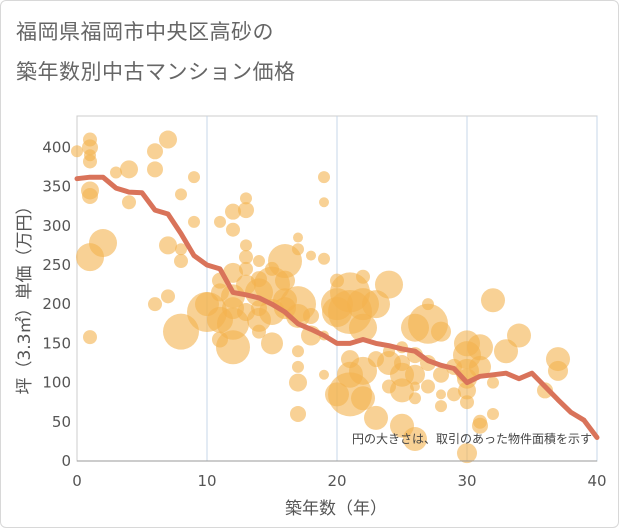 The height and width of the screenshot is (530, 621). I want to click on x-tick-label: 30, so click(466, 481).